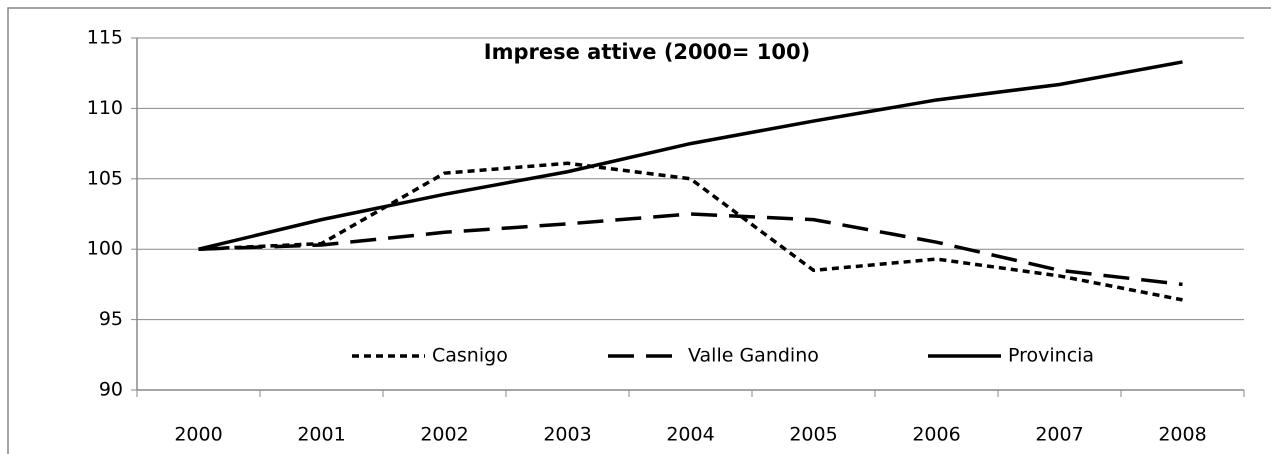  Describe the element at coordinates (105, 38) in the screenshot. I see `y-tick-label: 115` at that location.